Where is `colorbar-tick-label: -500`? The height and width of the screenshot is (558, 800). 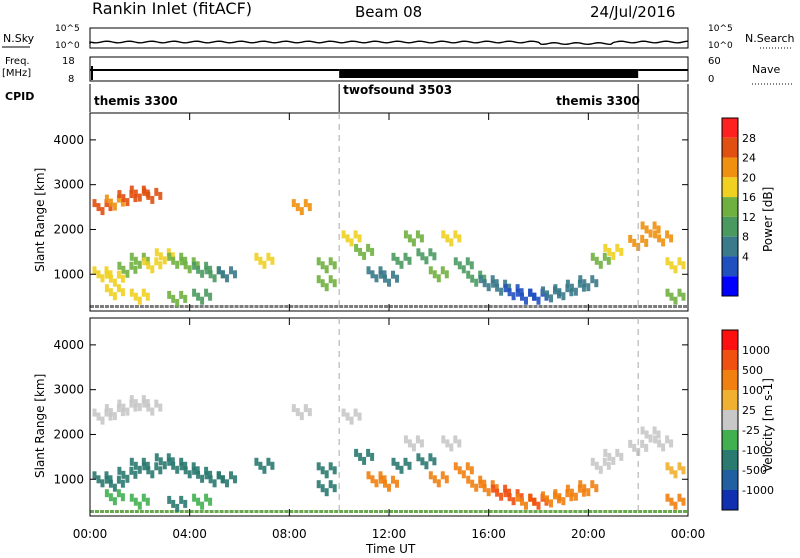
colorbar-tick-label: -500 is located at coordinates (754, 470).